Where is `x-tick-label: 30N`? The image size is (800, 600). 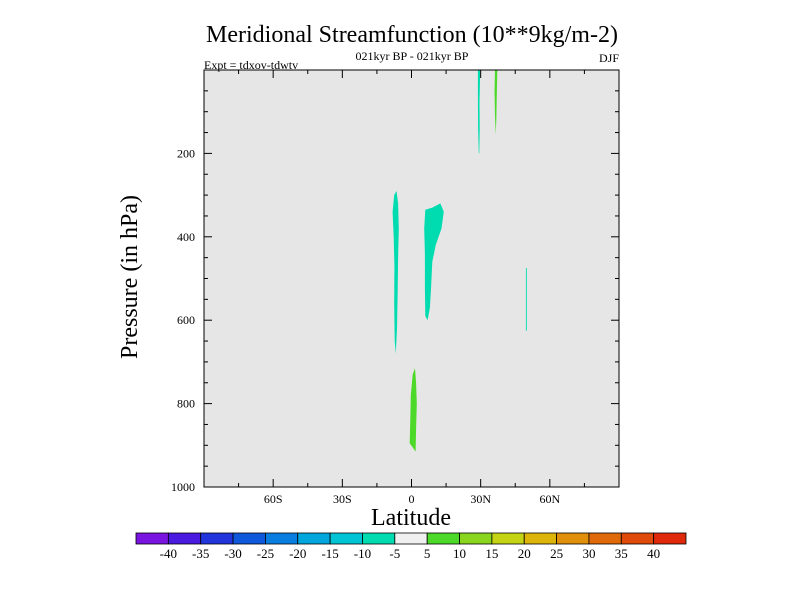
x-tick-label: 30N is located at coordinates (480, 499).